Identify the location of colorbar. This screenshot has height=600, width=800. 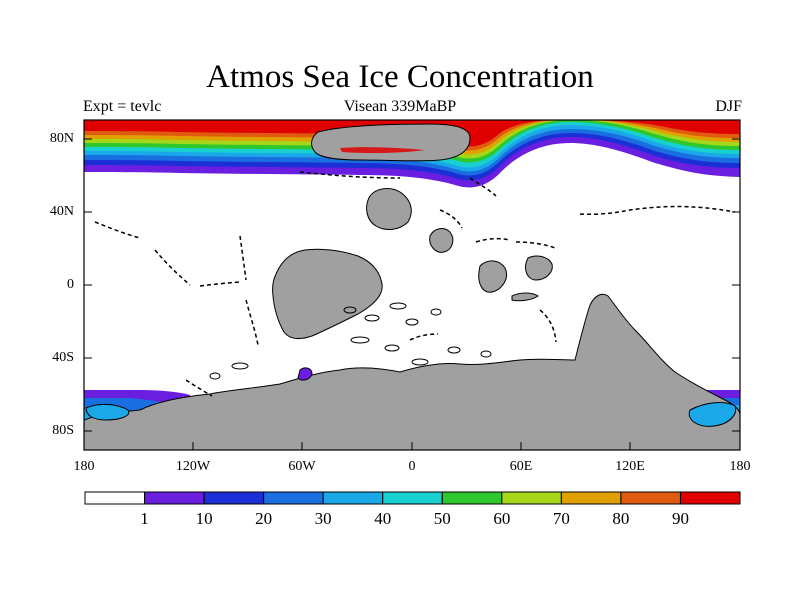
(412, 498).